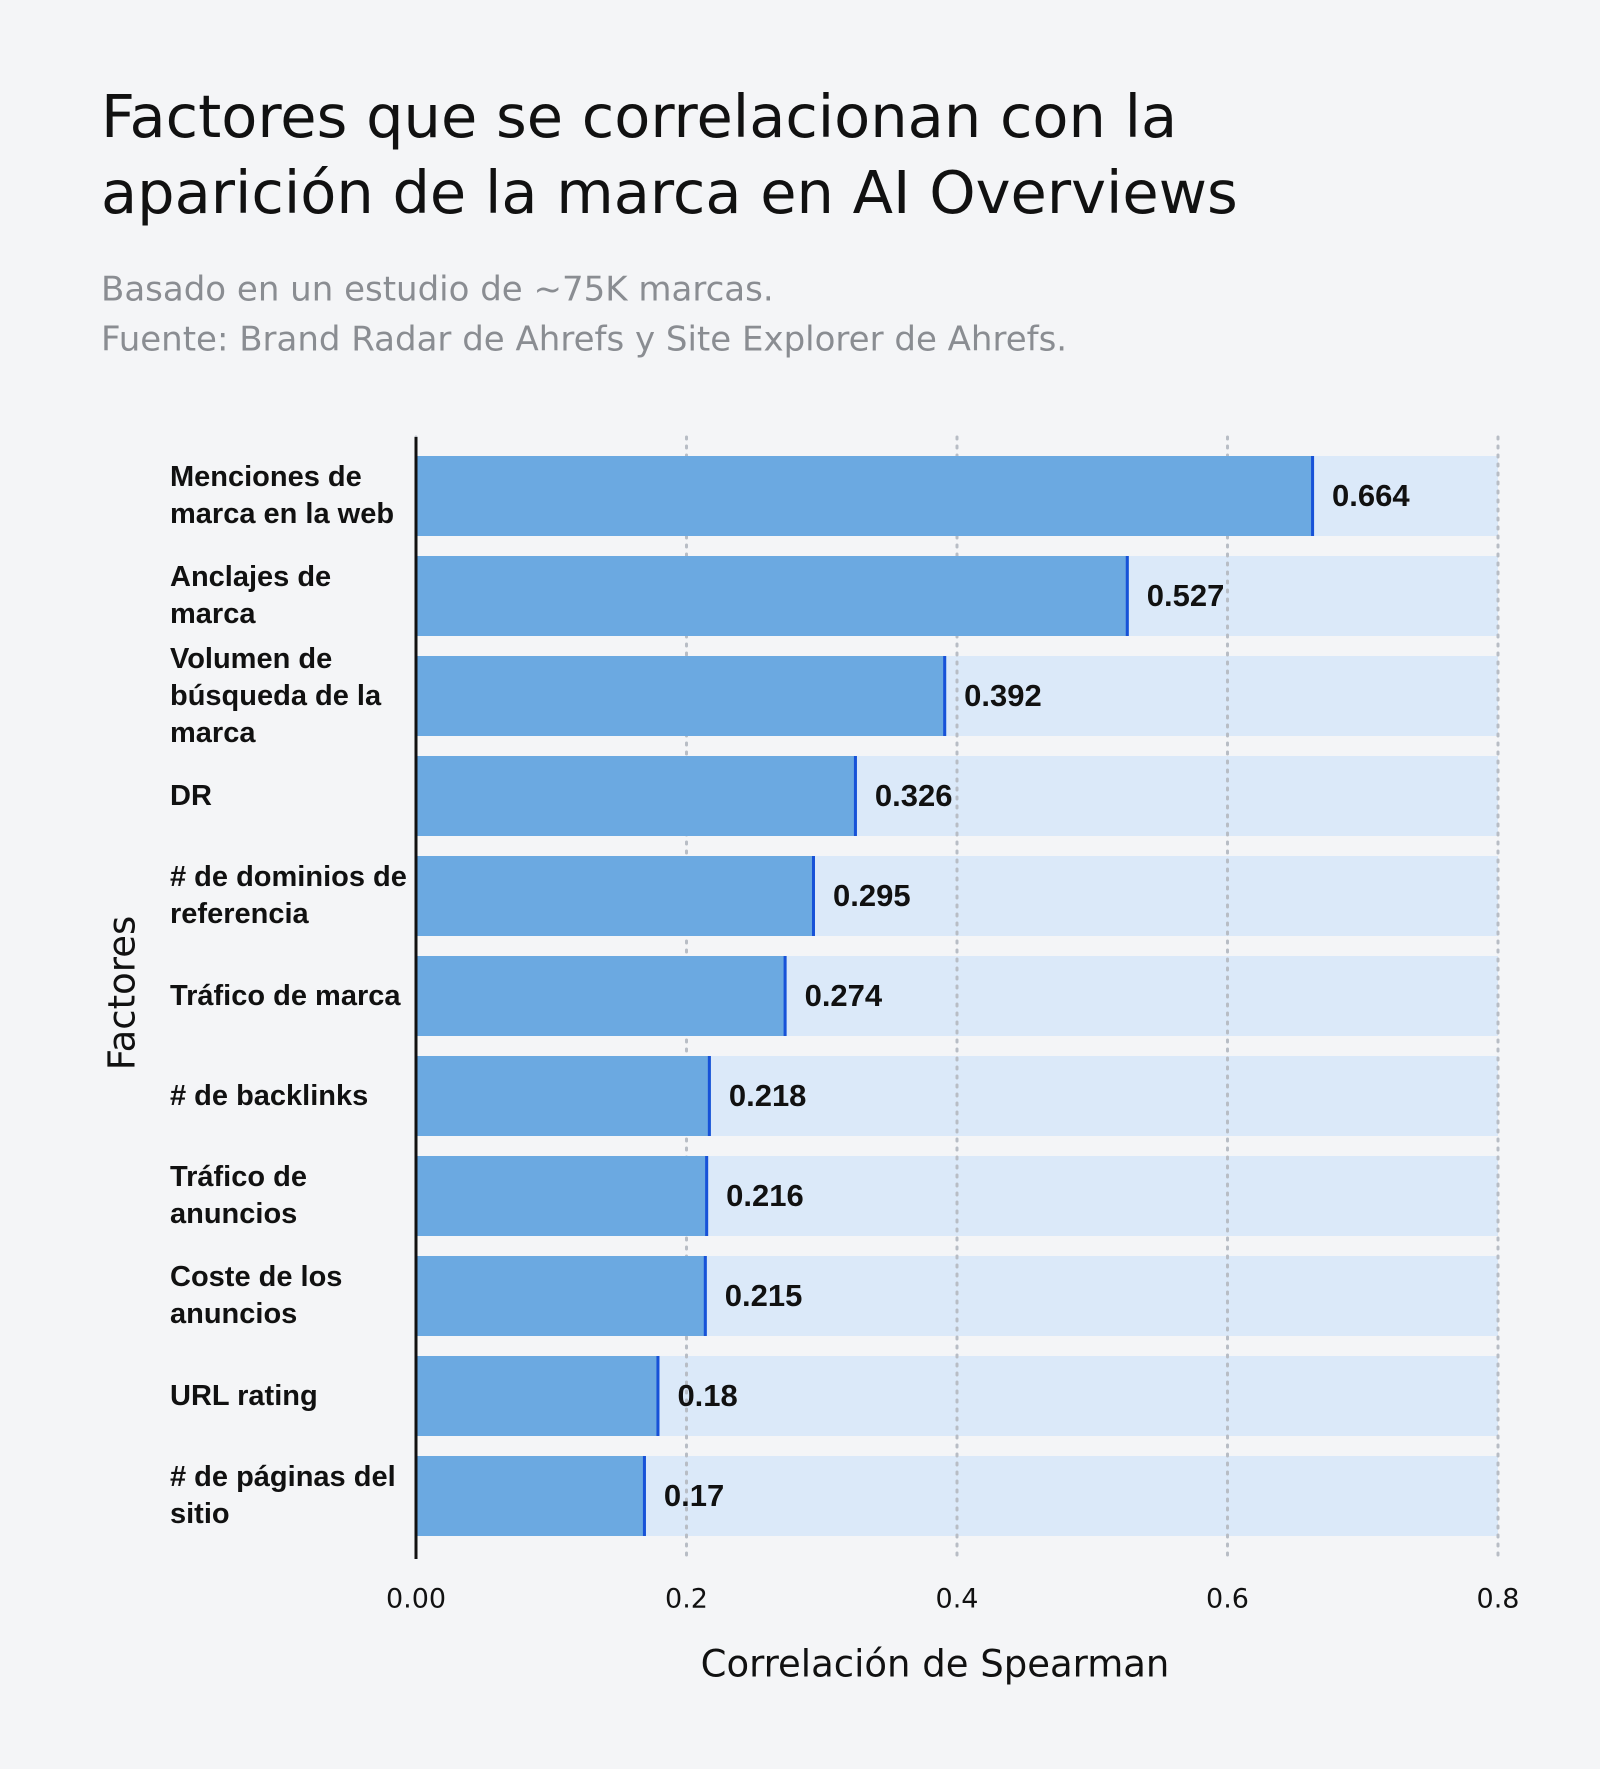  I want to click on y-tick-label-box: DR, so click(191, 795).